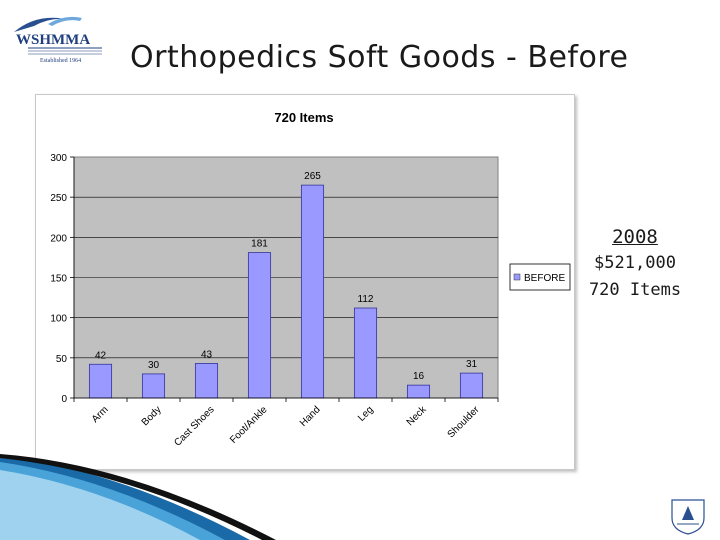  Describe the element at coordinates (42, 24) in the screenshot. I see `logo-swirl-icon` at that location.